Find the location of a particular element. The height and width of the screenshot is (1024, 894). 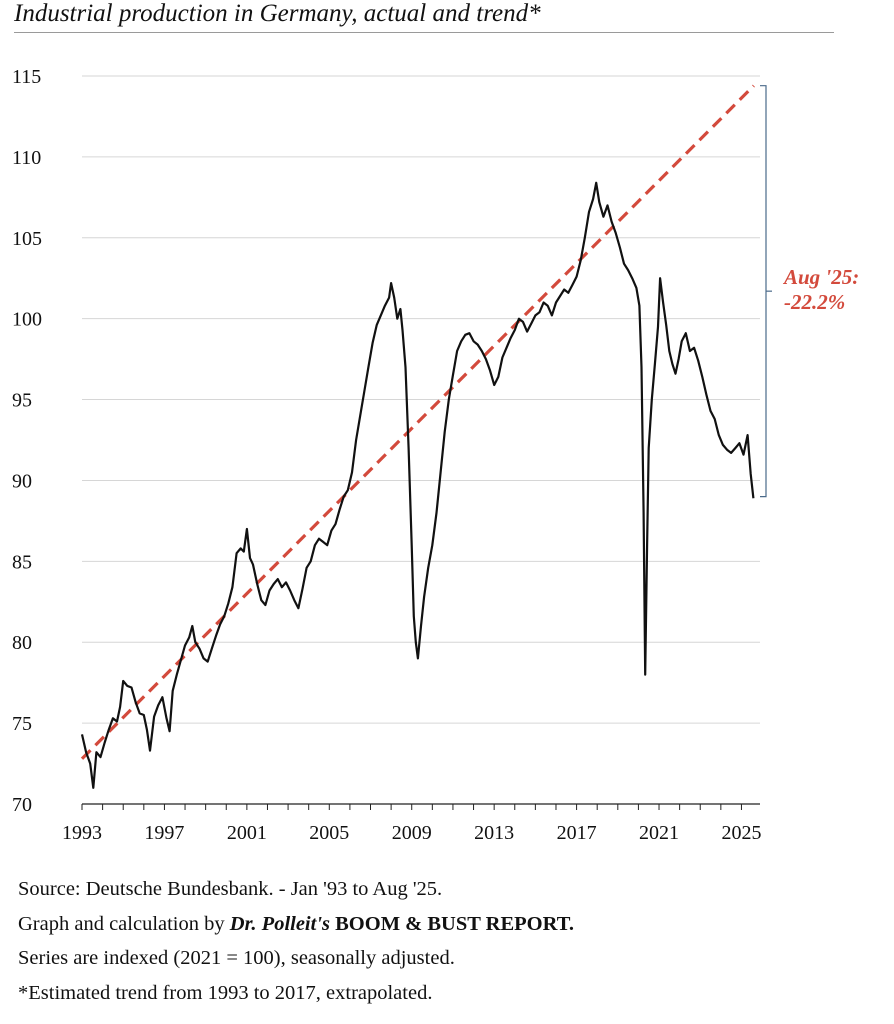

title-divider is located at coordinates (424, 32).